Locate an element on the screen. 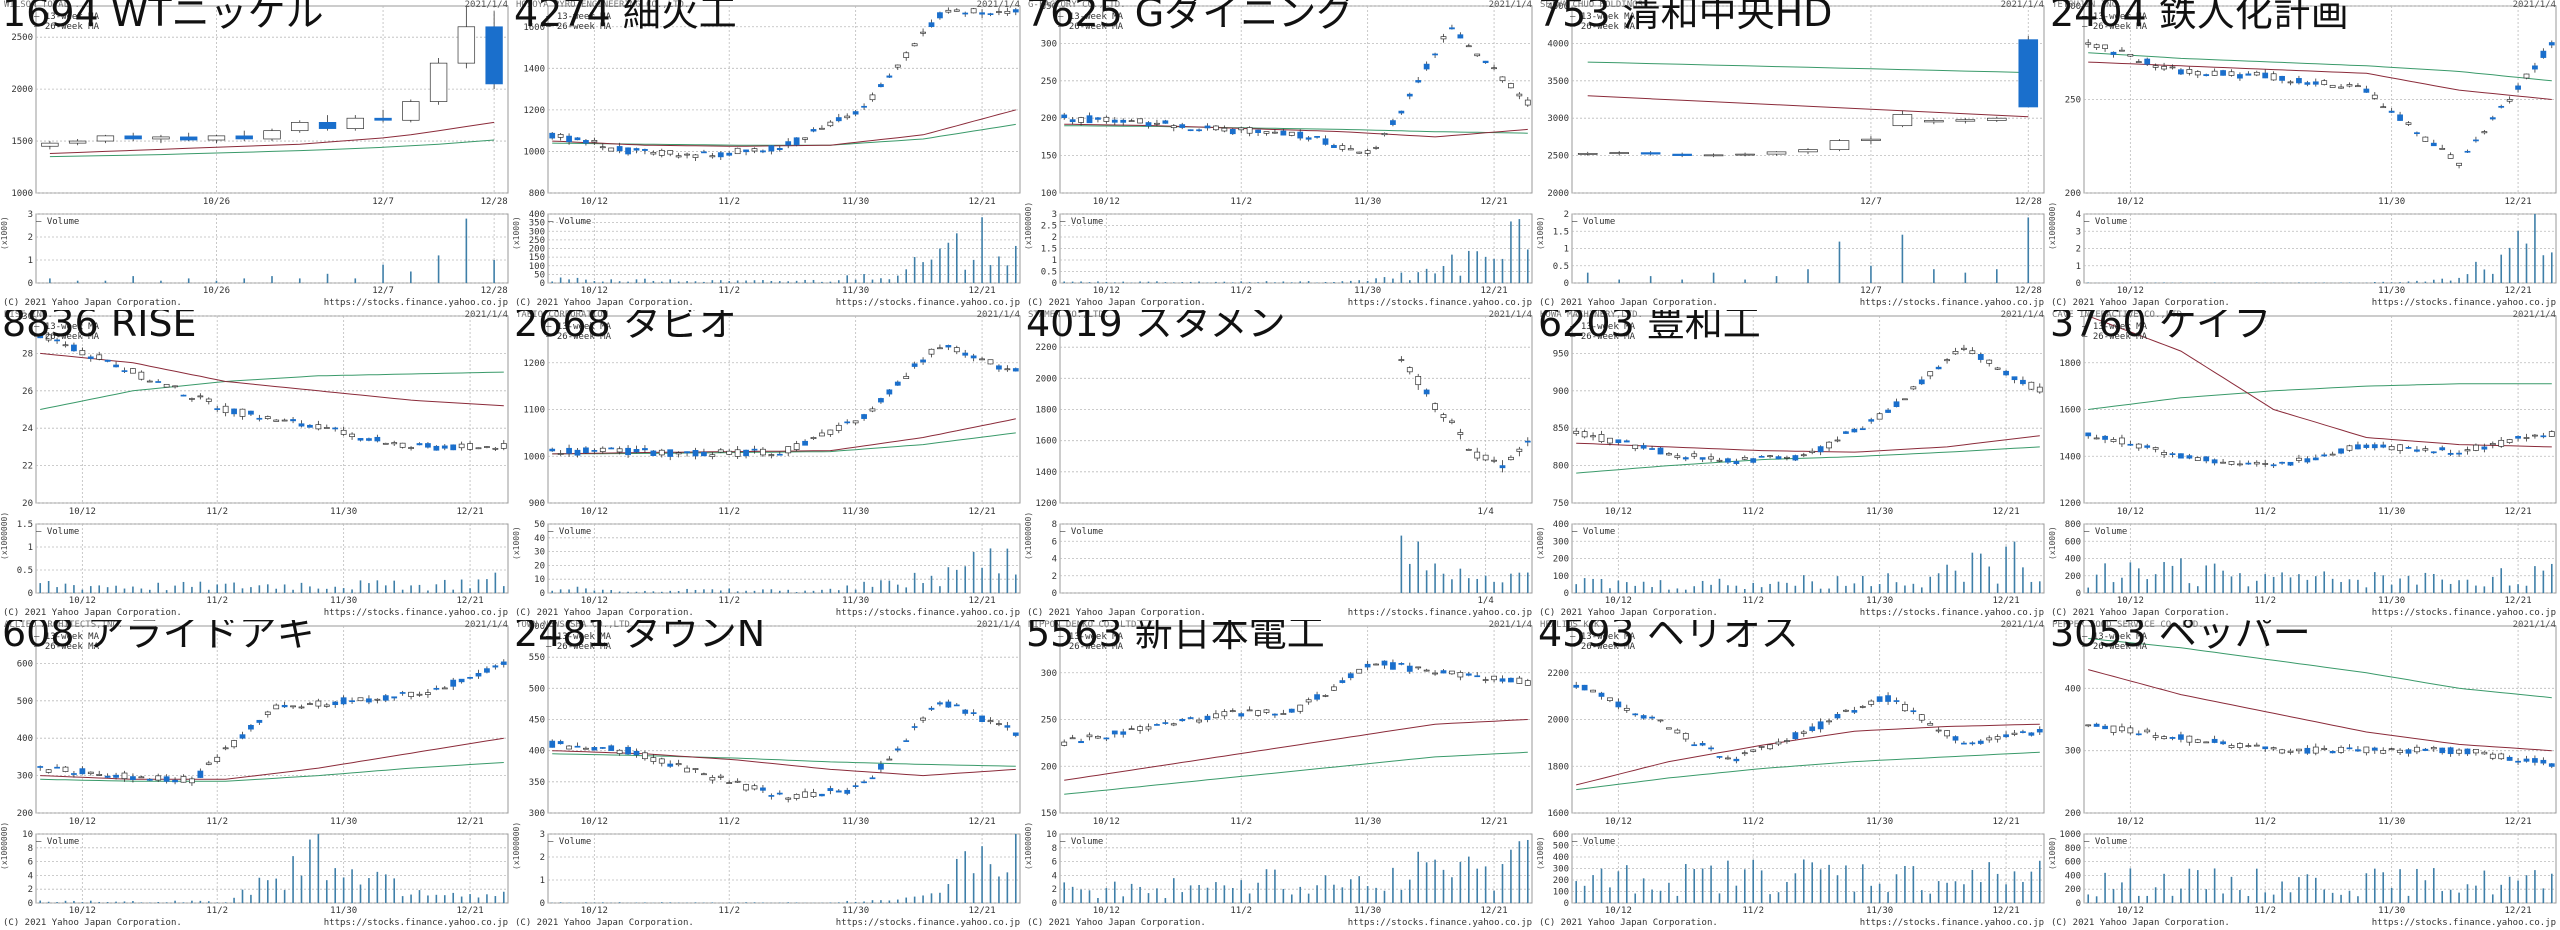  ma13-legend: — 13-week MA is located at coordinates (67, 327).